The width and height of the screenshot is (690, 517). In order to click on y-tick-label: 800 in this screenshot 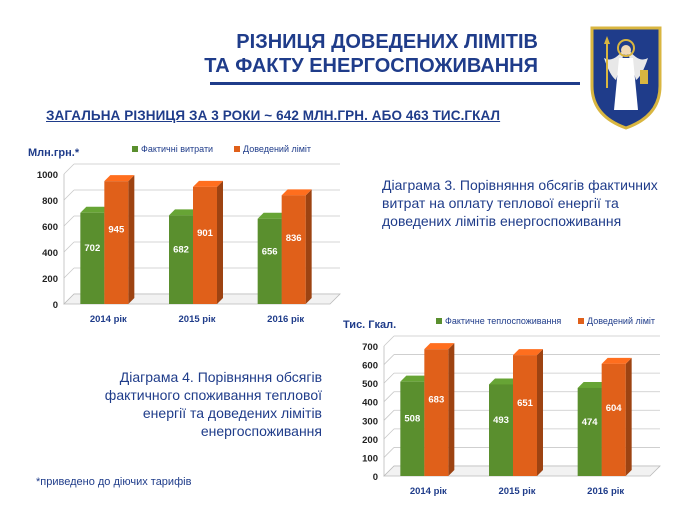, I will do `click(50, 201)`.